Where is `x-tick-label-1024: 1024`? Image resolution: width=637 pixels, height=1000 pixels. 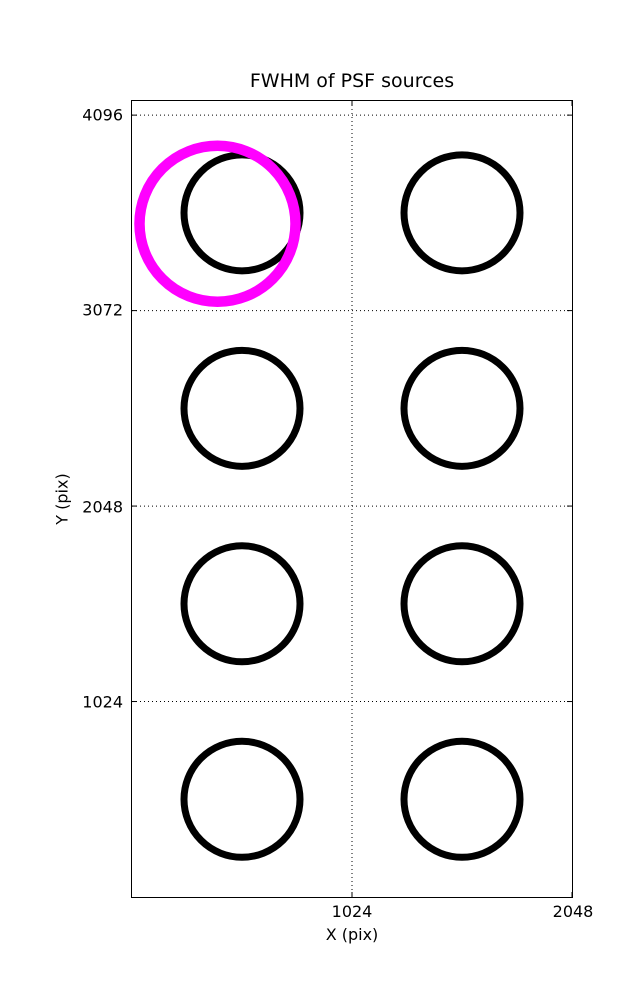 x-tick-label-1024: 1024 is located at coordinates (352, 911).